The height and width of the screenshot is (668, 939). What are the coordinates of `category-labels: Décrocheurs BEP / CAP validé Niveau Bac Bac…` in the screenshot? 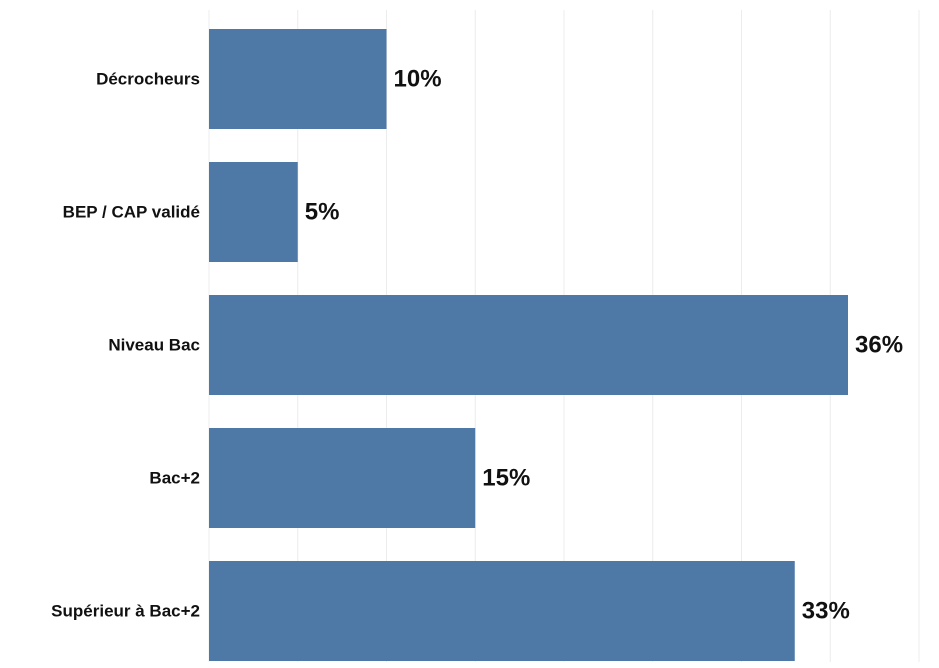 It's located at (125, 345).